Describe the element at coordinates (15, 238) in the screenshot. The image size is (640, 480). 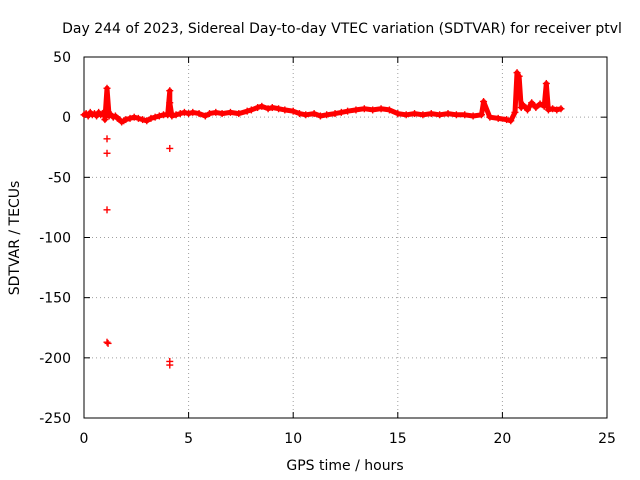
I see `y-axis-label: SDTVAR / TECUs` at that location.